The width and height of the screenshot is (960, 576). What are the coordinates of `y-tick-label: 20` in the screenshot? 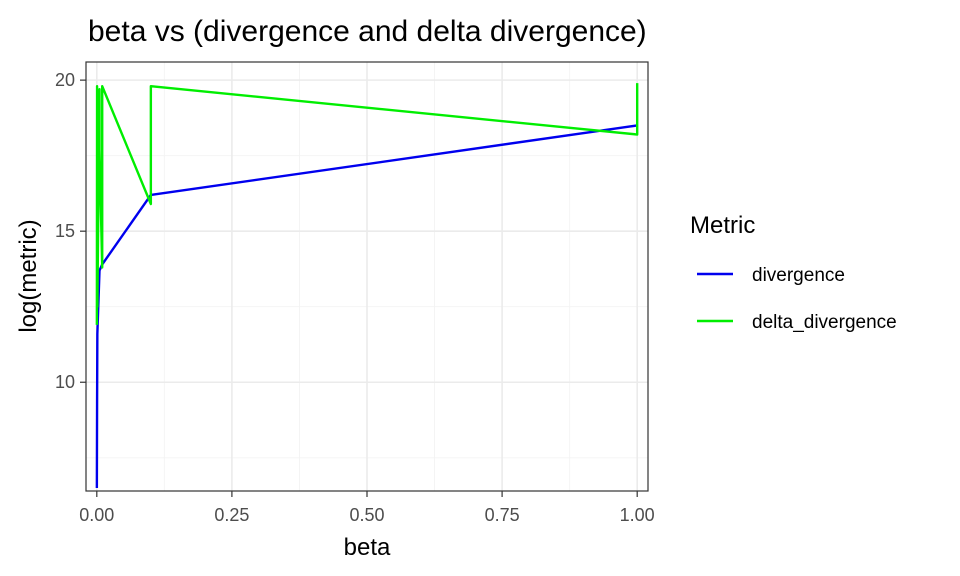 It's located at (65, 80).